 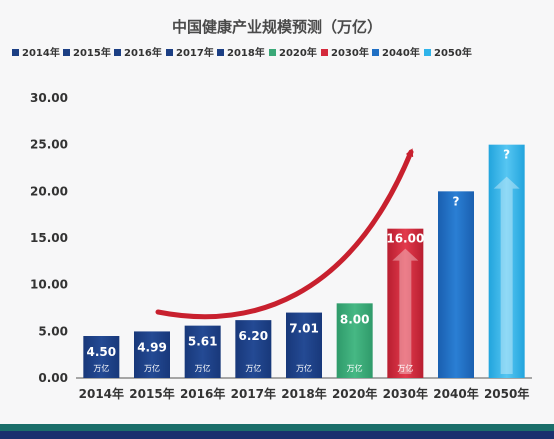 I want to click on bar-value-label: 4.50, so click(x=102, y=352).